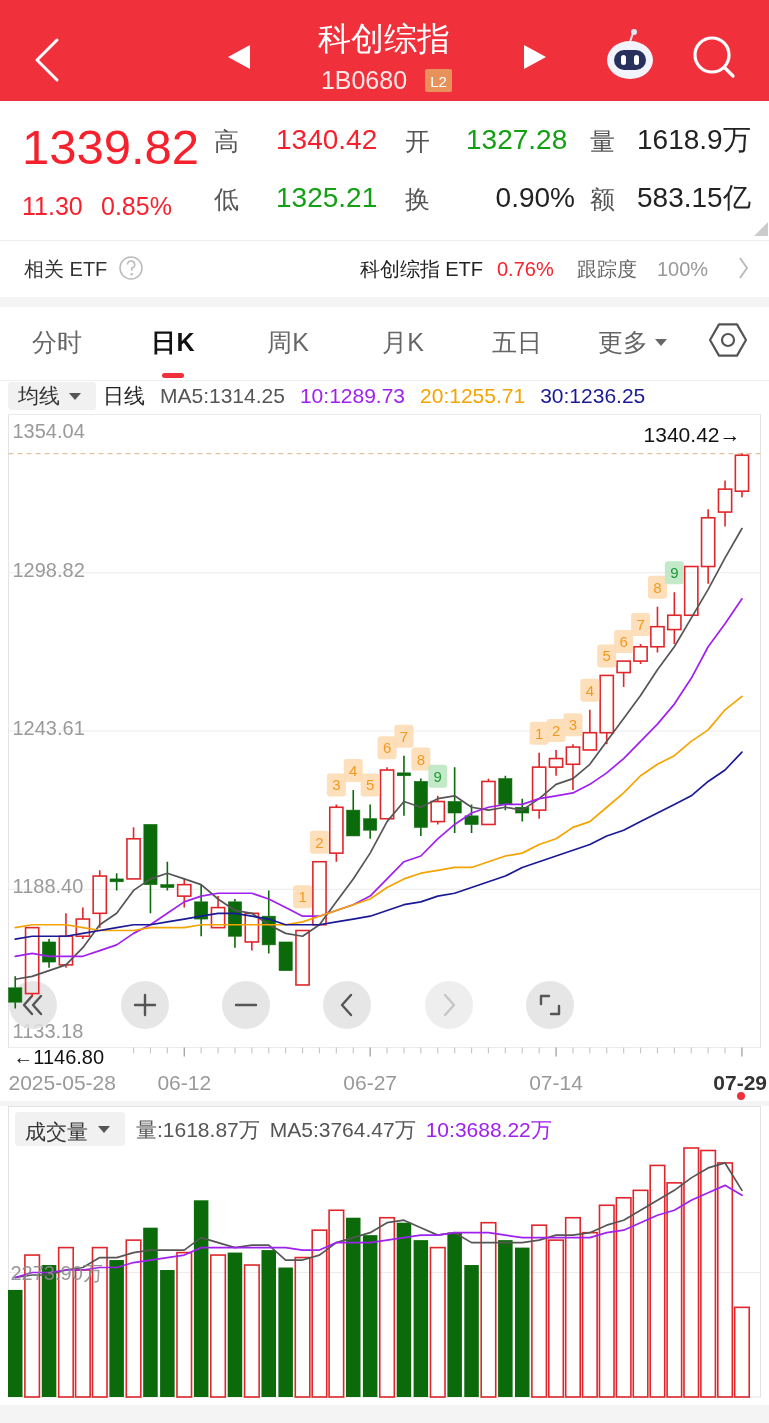 The height and width of the screenshot is (1423, 769). Describe the element at coordinates (602, 199) in the screenshot. I see `text: 额` at that location.